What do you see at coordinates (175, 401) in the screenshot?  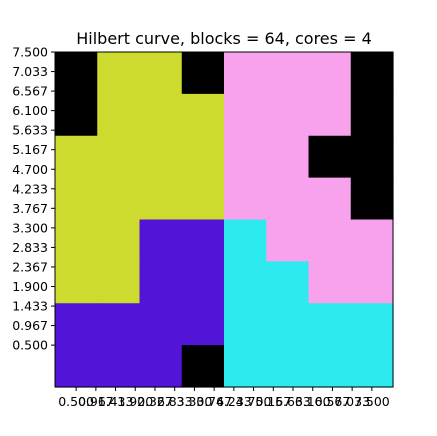 I see `x-tick-label: 2.833` at bounding box center [175, 401].